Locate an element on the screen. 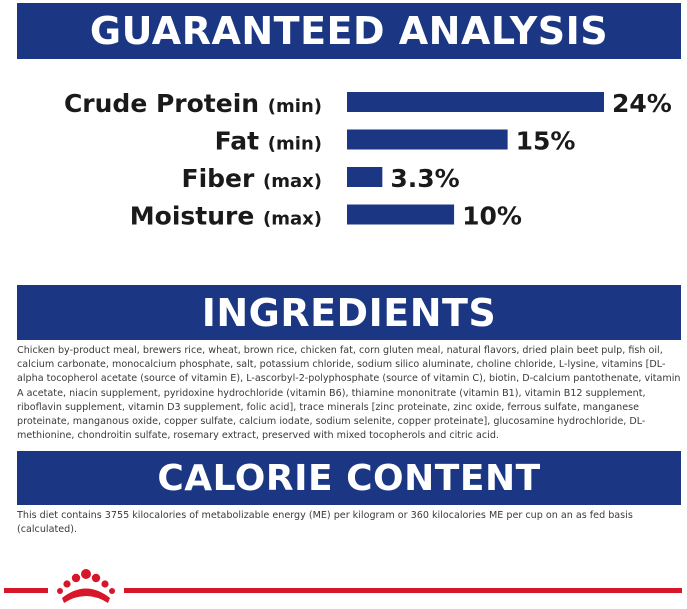 The height and width of the screenshot is (609, 687). category-qualifier-crude-protein: (min) is located at coordinates (295, 106).